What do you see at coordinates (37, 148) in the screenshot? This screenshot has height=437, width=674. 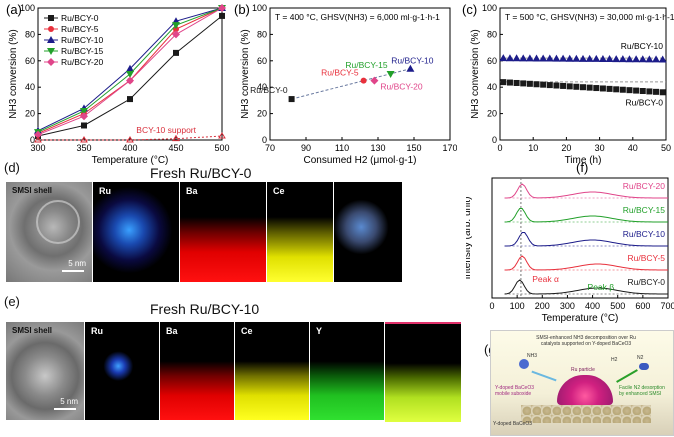 I see `x-tick-label: 300` at bounding box center [37, 148].